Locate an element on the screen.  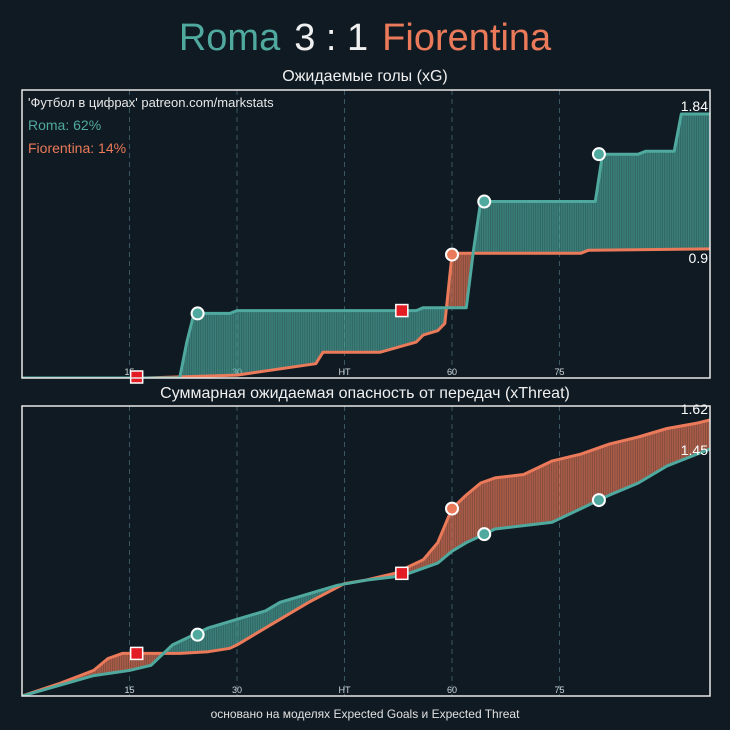
x-tick-label: 15 is located at coordinates (129, 372).